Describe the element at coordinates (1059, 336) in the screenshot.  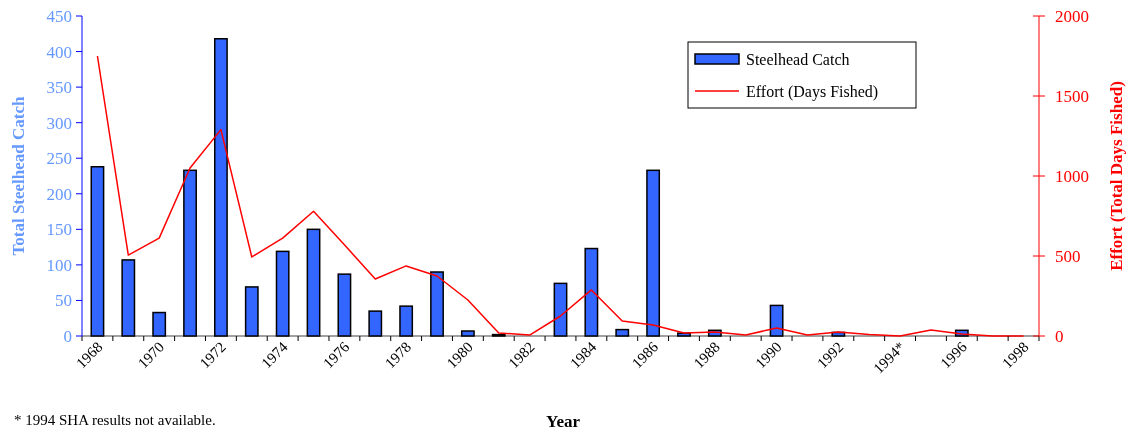
I see `y2-tick-label: 0` at that location.